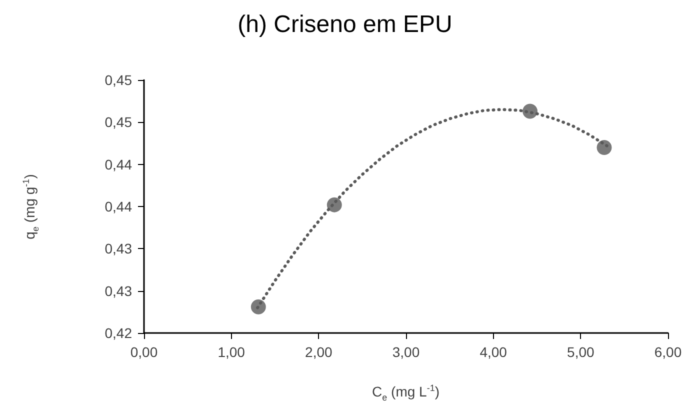 The height and width of the screenshot is (414, 690). What do you see at coordinates (406, 392) in the screenshot?
I see `x-axis-title: C$_{e}$ (mg L$^{-1}$)` at bounding box center [406, 392].